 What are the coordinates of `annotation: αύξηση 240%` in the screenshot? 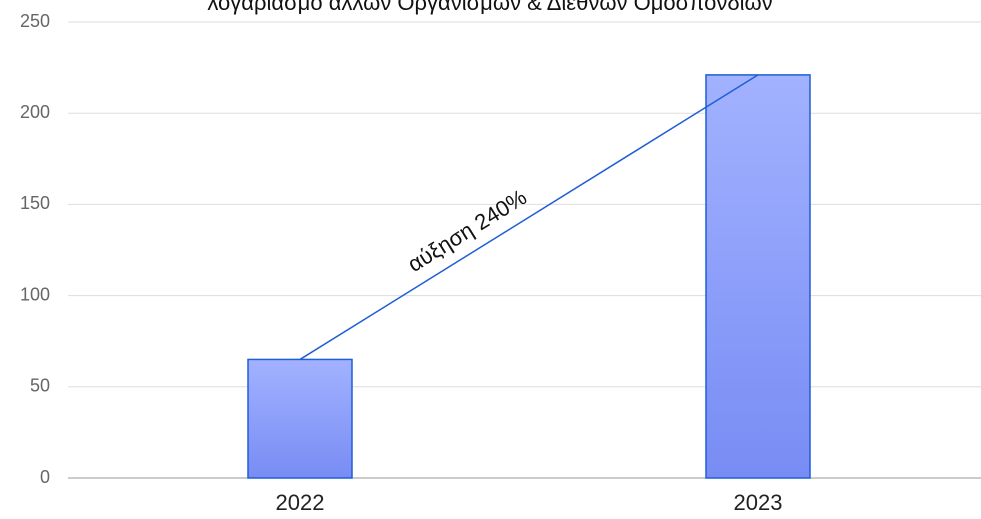 It's located at (467, 230).